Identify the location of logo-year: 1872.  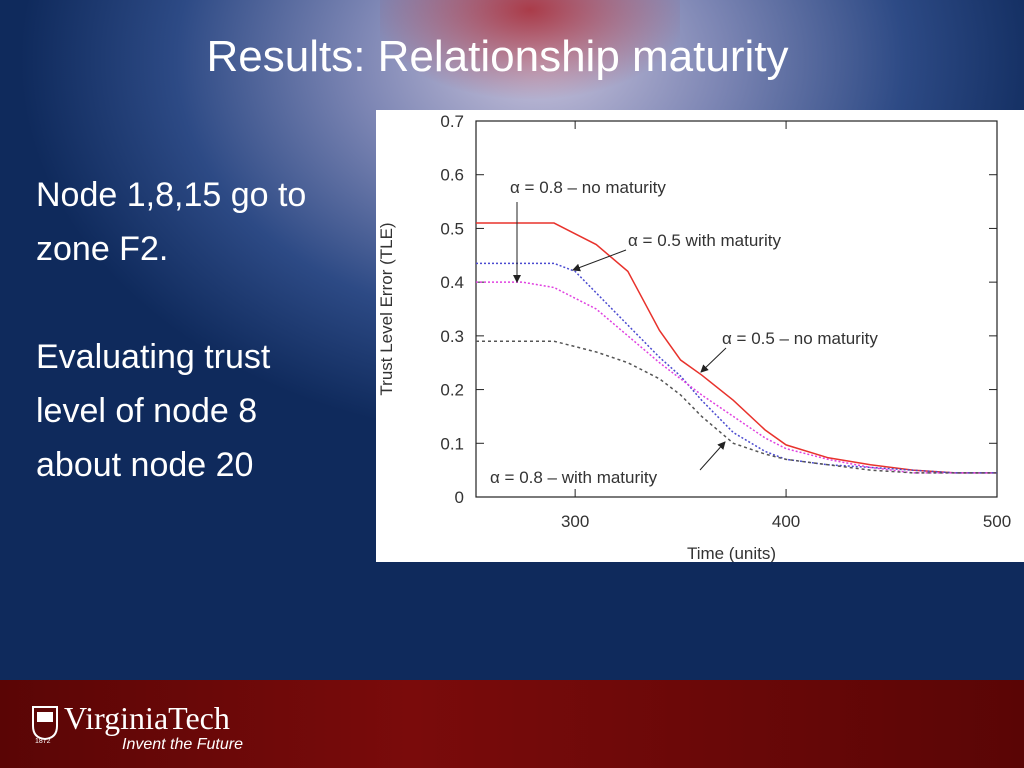
(43, 741).